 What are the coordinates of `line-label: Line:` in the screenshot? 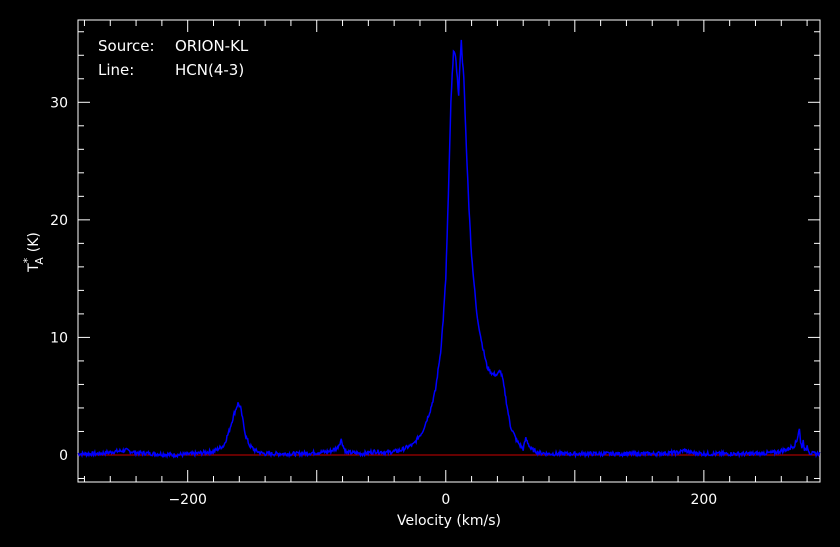 It's located at (116, 70).